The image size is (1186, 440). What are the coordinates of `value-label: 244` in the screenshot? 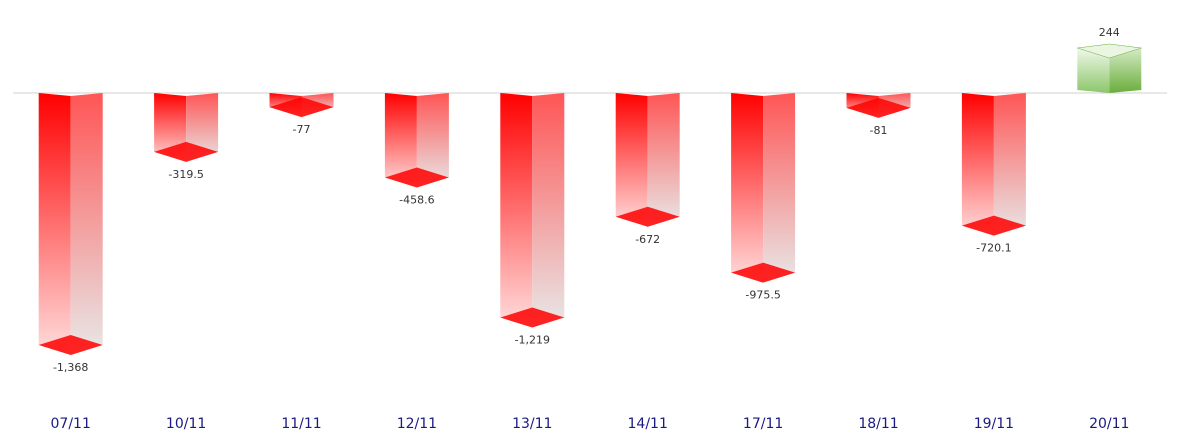 It's located at (1109, 32).